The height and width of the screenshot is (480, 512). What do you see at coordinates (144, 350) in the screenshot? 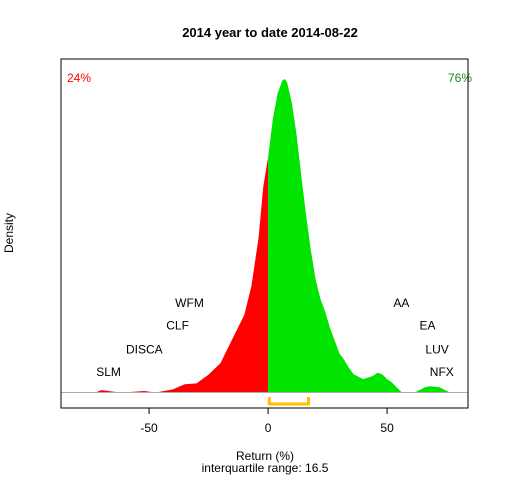
I see `outlier-label: DISCA` at bounding box center [144, 350].